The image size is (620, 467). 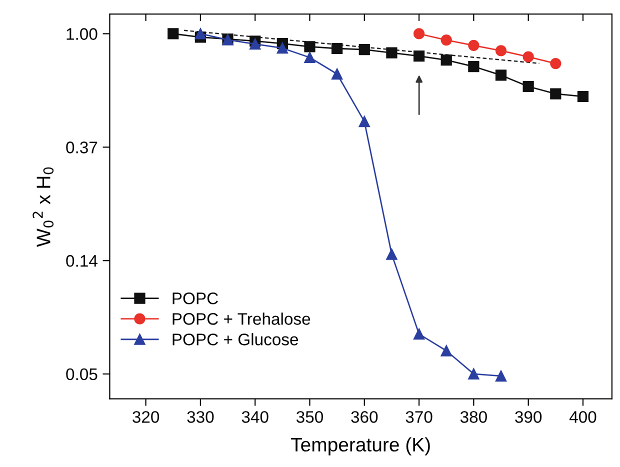 I want to click on x-tick-label: 390, so click(x=528, y=417).